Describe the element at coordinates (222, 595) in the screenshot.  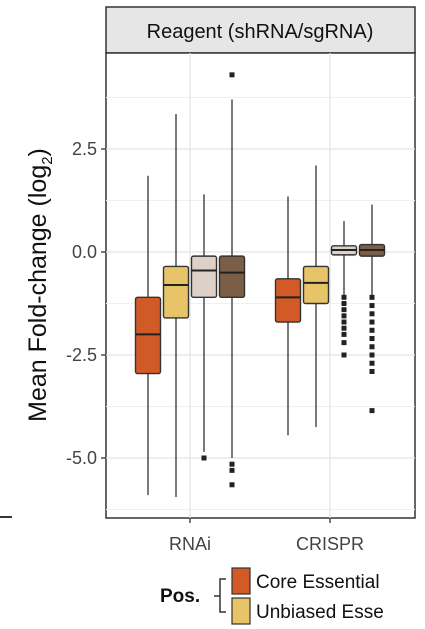
I see `legend-bracket` at that location.